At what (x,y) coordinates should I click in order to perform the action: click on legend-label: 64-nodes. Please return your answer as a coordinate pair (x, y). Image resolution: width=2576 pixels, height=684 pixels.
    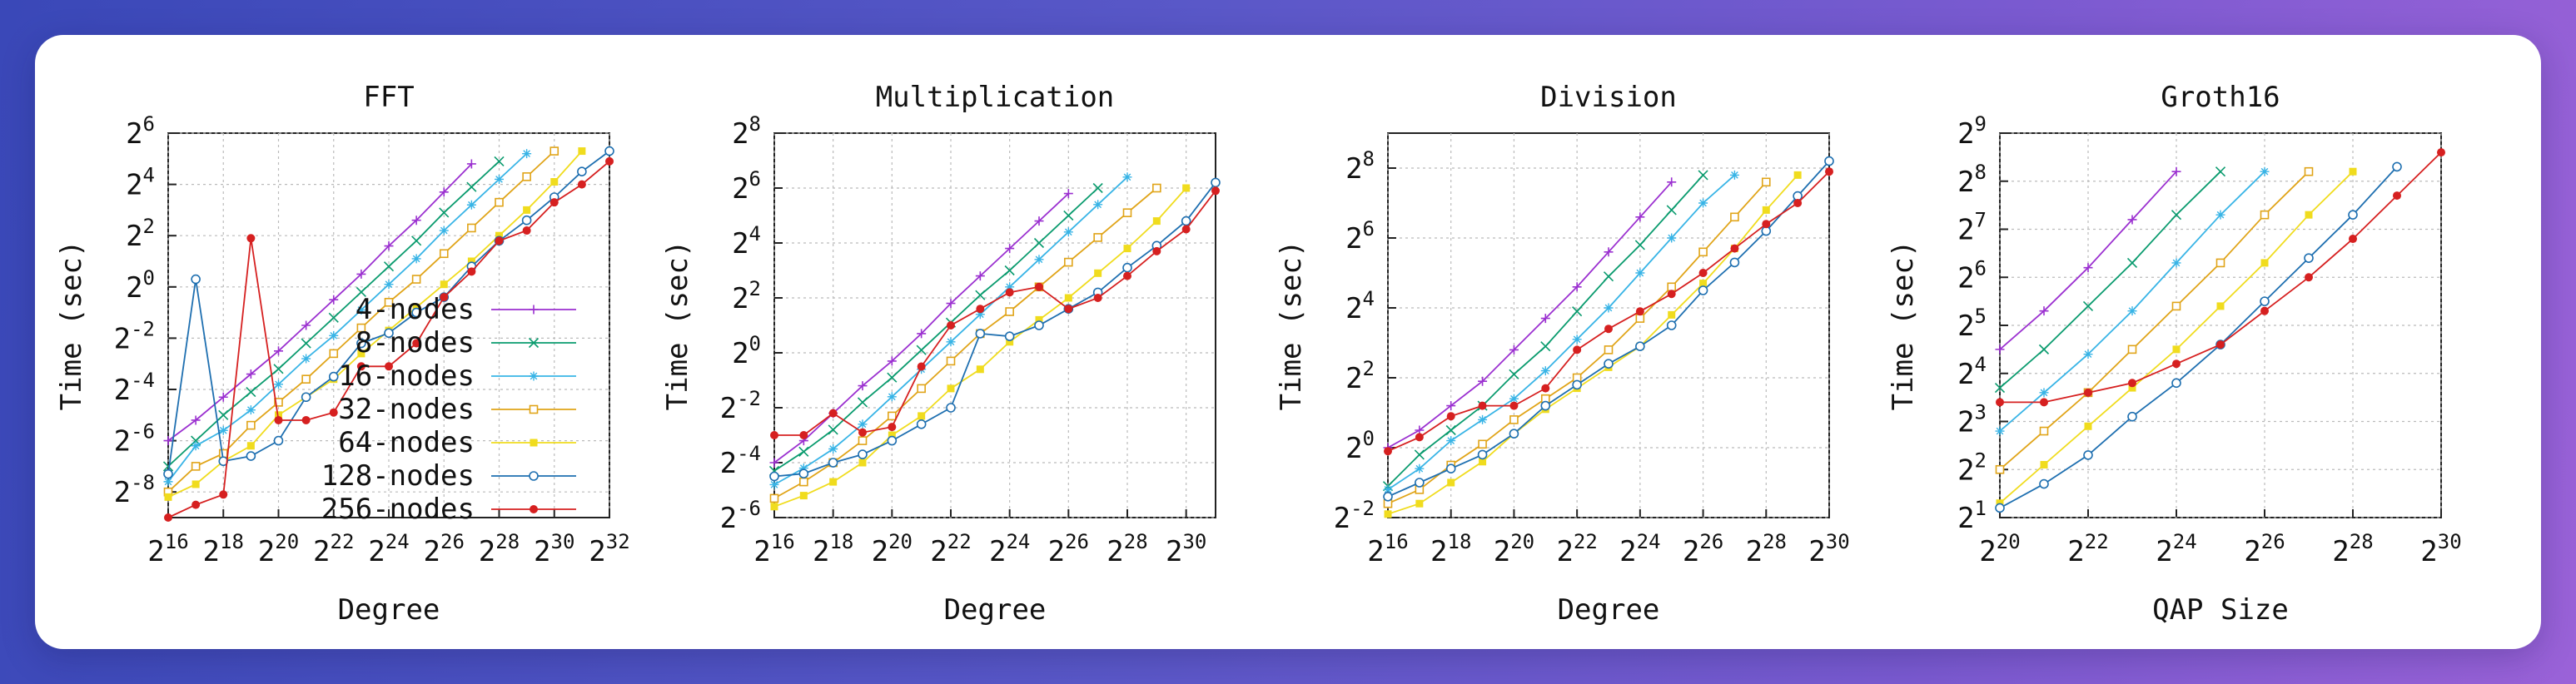
    Looking at the image, I should click on (406, 442).